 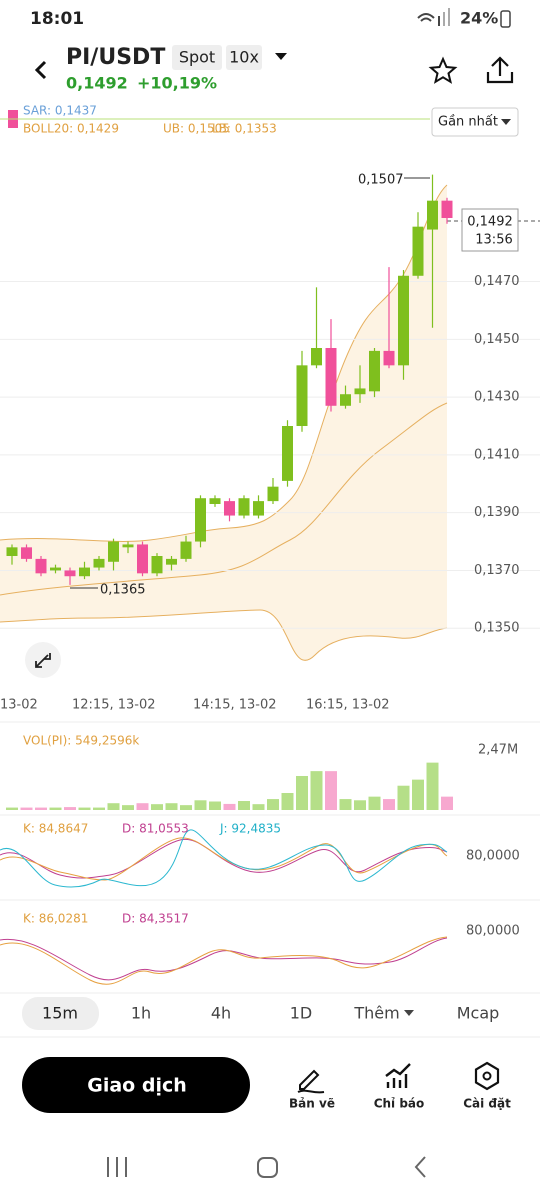 I want to click on nav-home, so click(x=267, y=1167).